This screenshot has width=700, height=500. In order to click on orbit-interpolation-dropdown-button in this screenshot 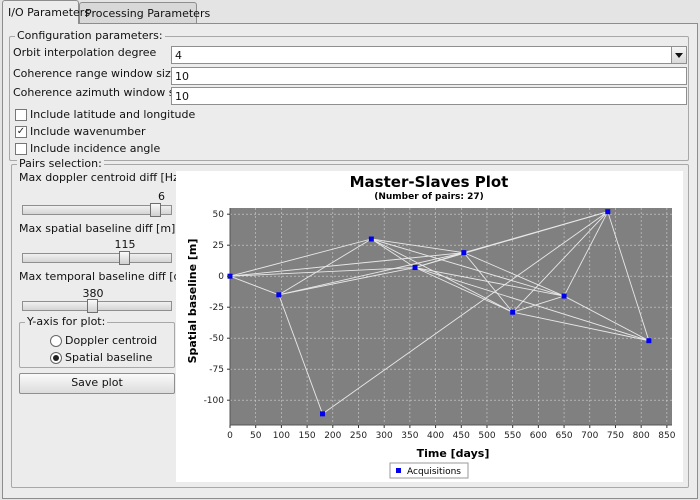, I will do `click(679, 55)`.